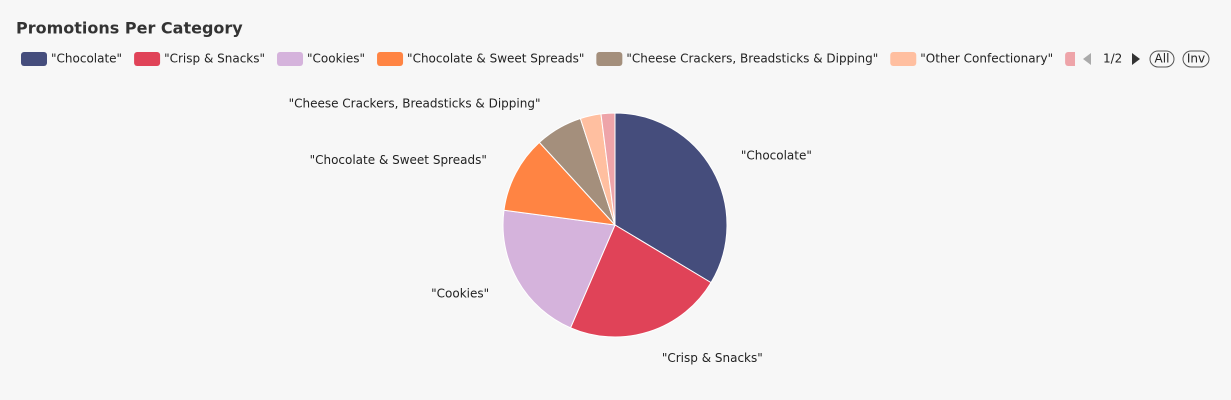 This screenshot has width=1231, height=400. Describe the element at coordinates (214, 59) in the screenshot. I see `legend-label: "Crisp & Snacks"` at that location.